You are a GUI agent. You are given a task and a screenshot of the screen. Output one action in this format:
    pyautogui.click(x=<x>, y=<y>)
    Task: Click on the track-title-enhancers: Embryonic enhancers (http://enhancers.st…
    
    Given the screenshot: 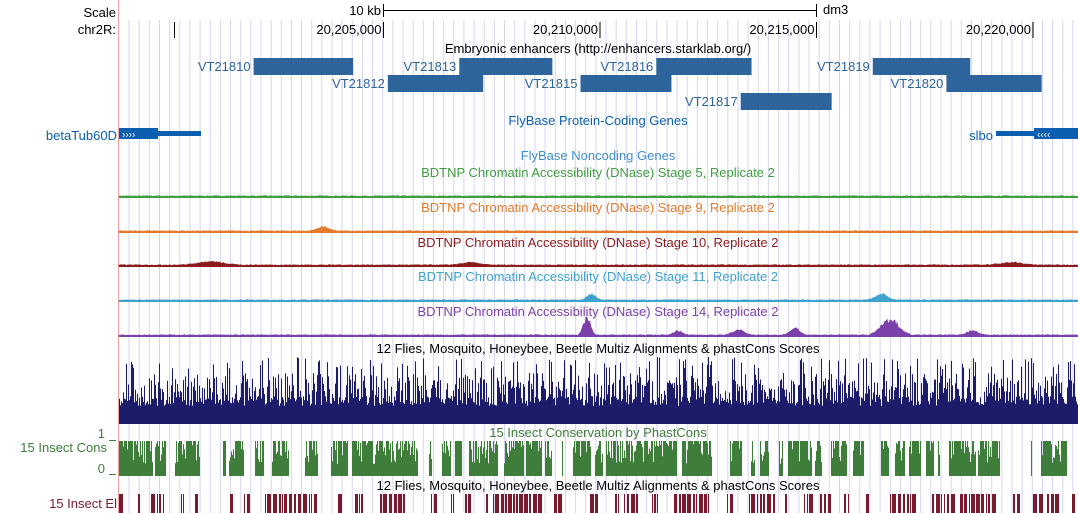 What is the action you would take?
    pyautogui.click(x=598, y=48)
    